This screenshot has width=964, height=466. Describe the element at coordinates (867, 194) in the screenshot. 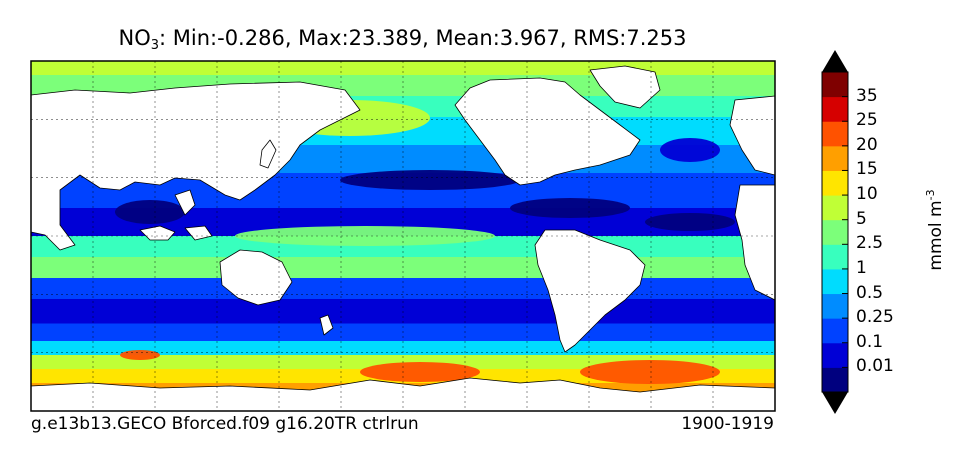

I see `colorbar-tick-label: 10` at that location.